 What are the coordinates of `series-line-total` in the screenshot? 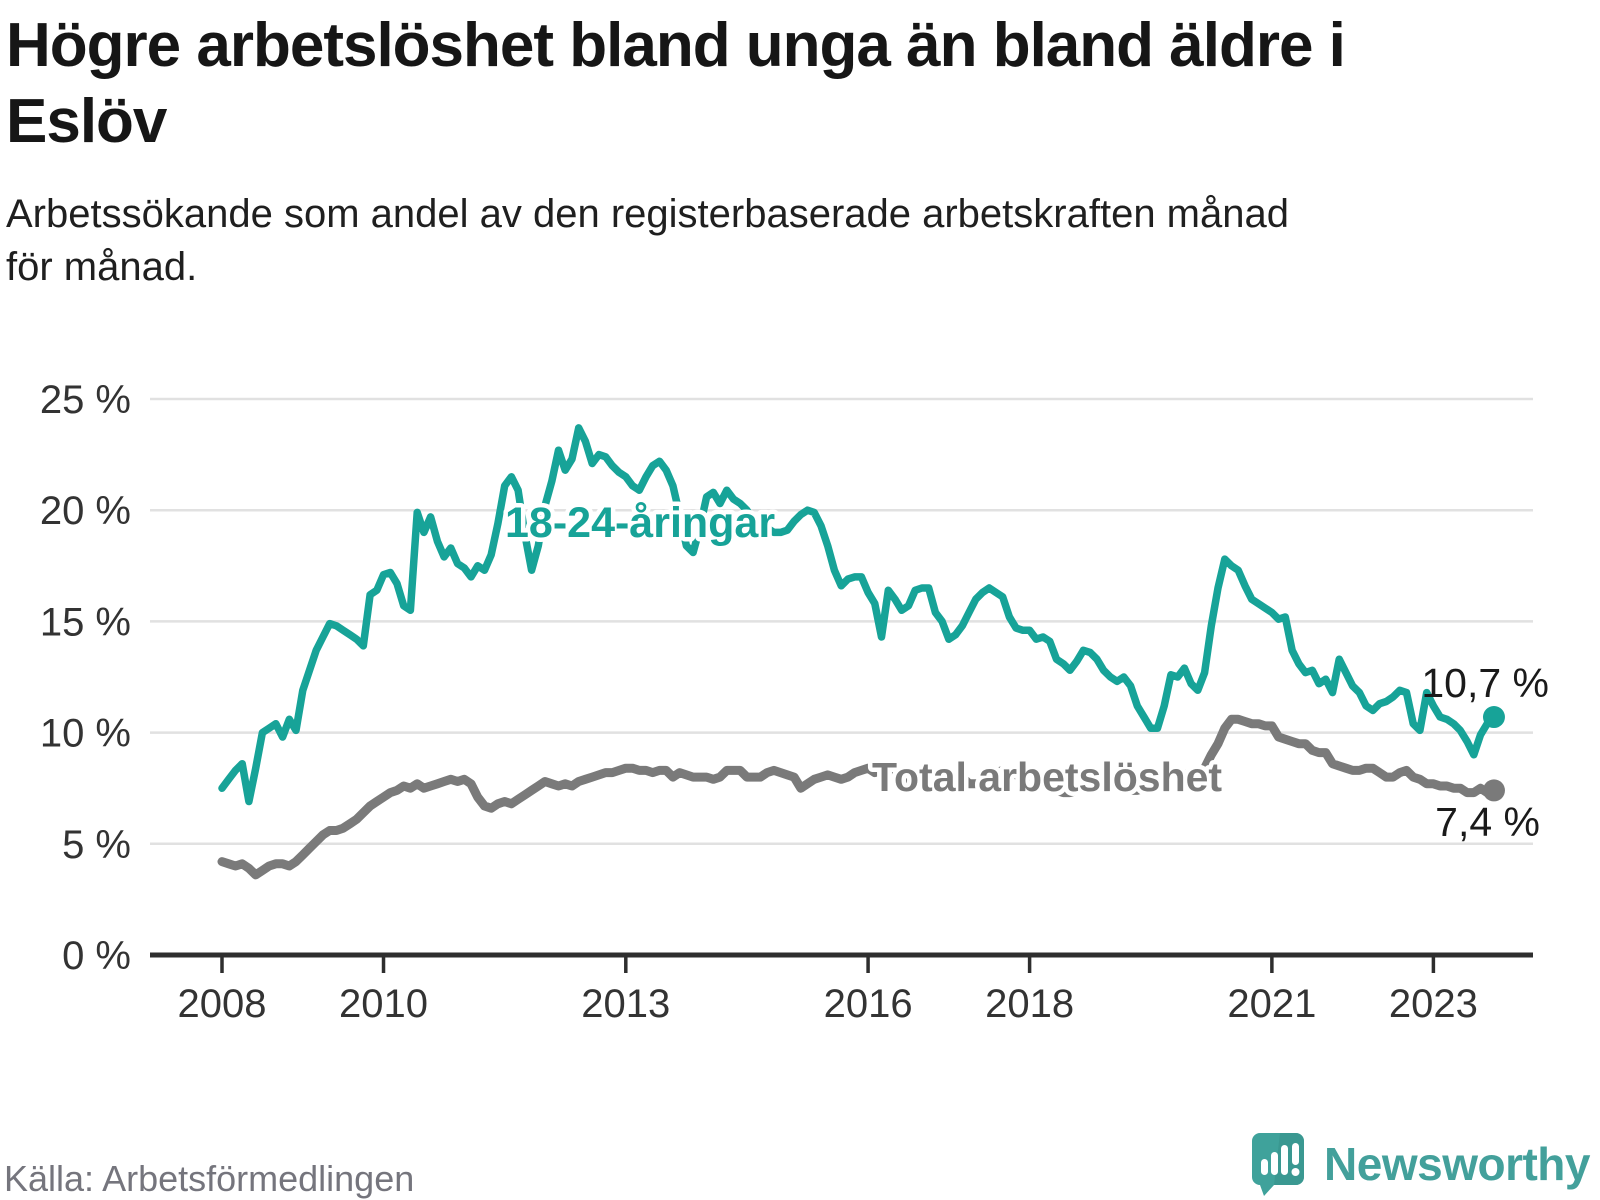 It's located at (858, 797).